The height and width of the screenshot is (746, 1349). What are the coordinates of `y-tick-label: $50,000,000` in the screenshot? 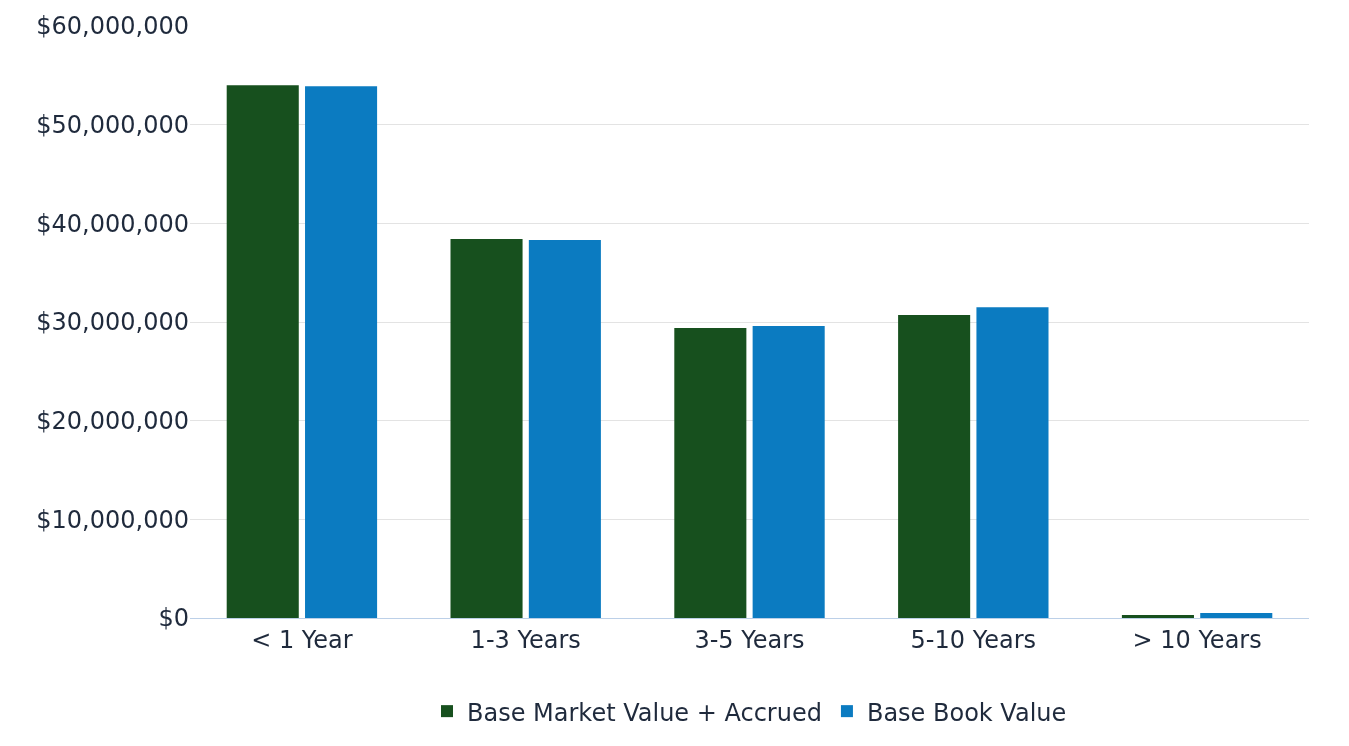 It's located at (112, 125).